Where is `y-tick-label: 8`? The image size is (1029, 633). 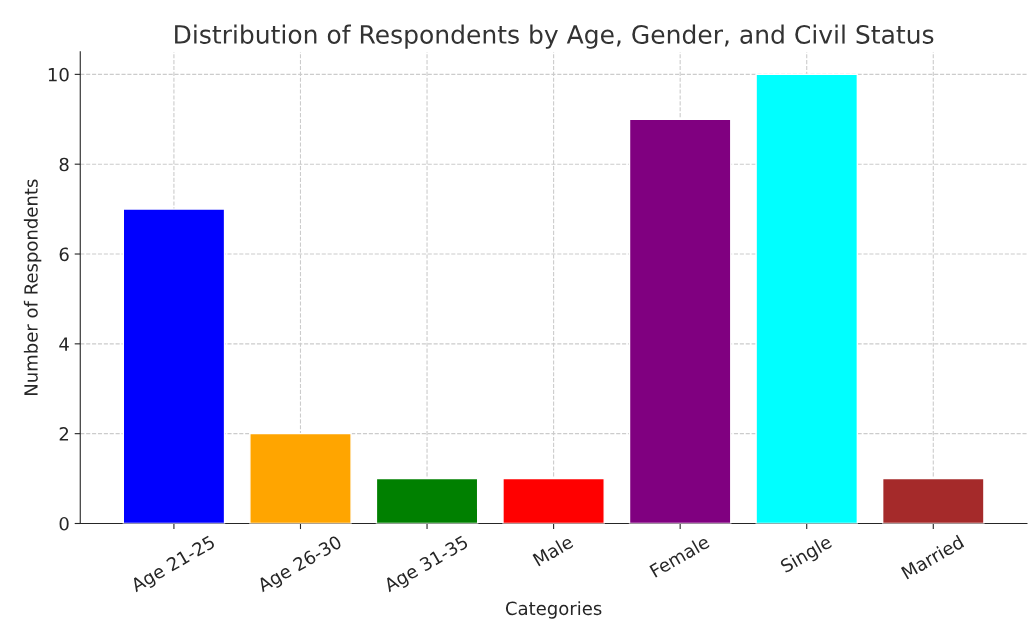
y-tick-label: 8 is located at coordinates (64, 164).